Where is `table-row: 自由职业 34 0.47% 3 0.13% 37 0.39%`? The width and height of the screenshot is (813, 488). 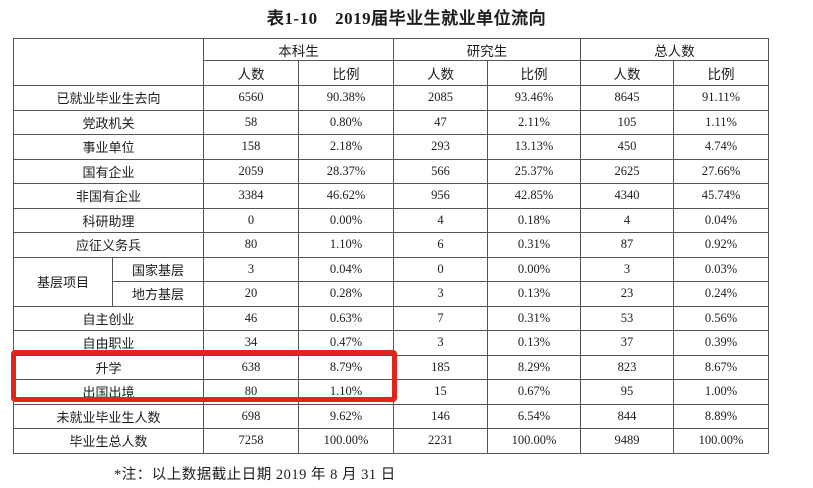
table-row: 自由职业 34 0.47% 3 0.13% 37 0.39% is located at coordinates (391, 343).